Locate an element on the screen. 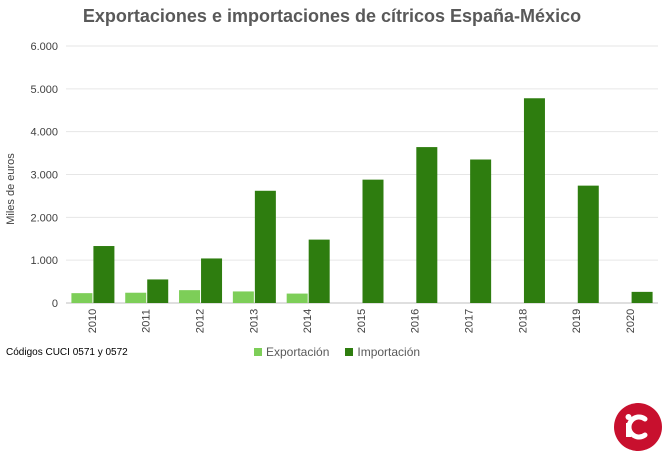  legend-swatch-import is located at coordinates (349, 352).